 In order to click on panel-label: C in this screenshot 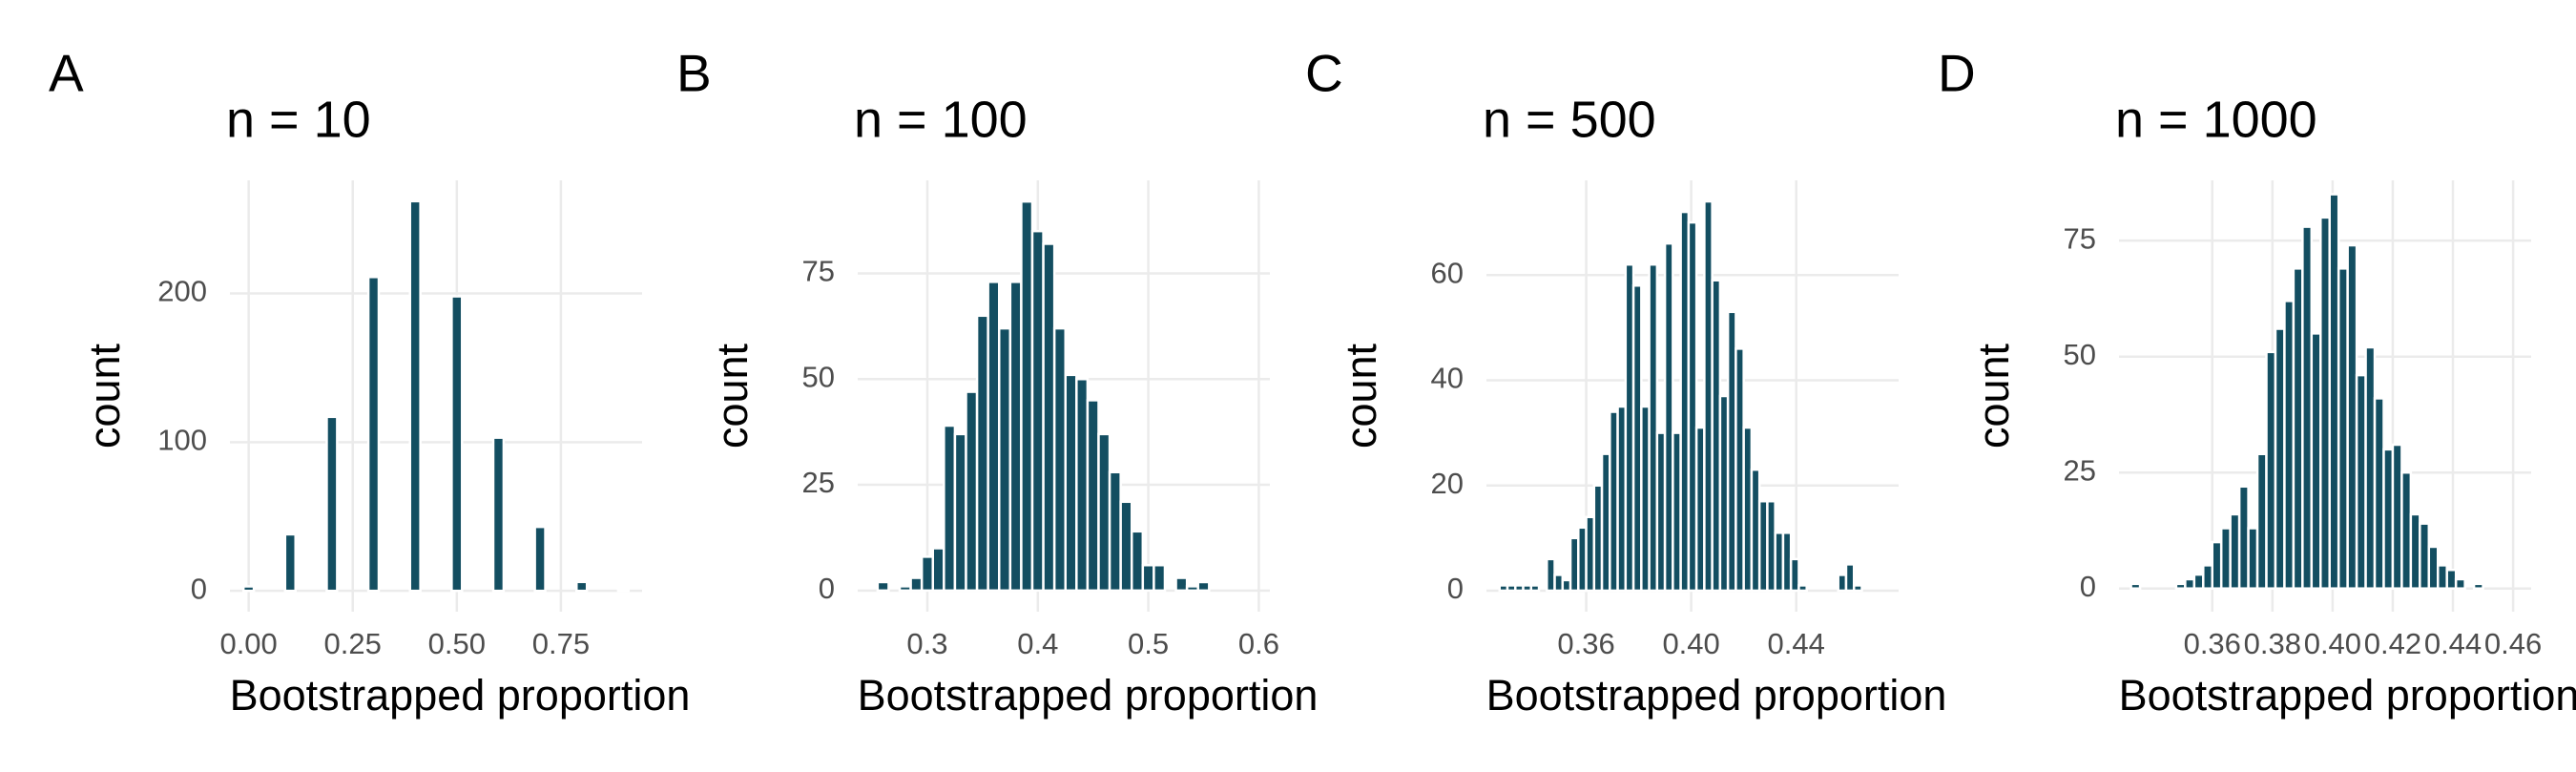, I will do `click(1324, 73)`.